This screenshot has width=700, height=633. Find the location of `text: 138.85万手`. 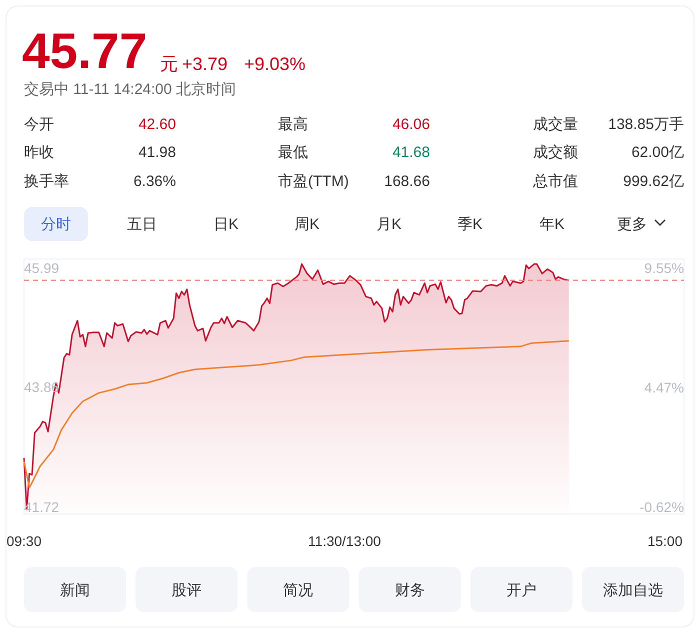

text: 138.85万手 is located at coordinates (646, 124).